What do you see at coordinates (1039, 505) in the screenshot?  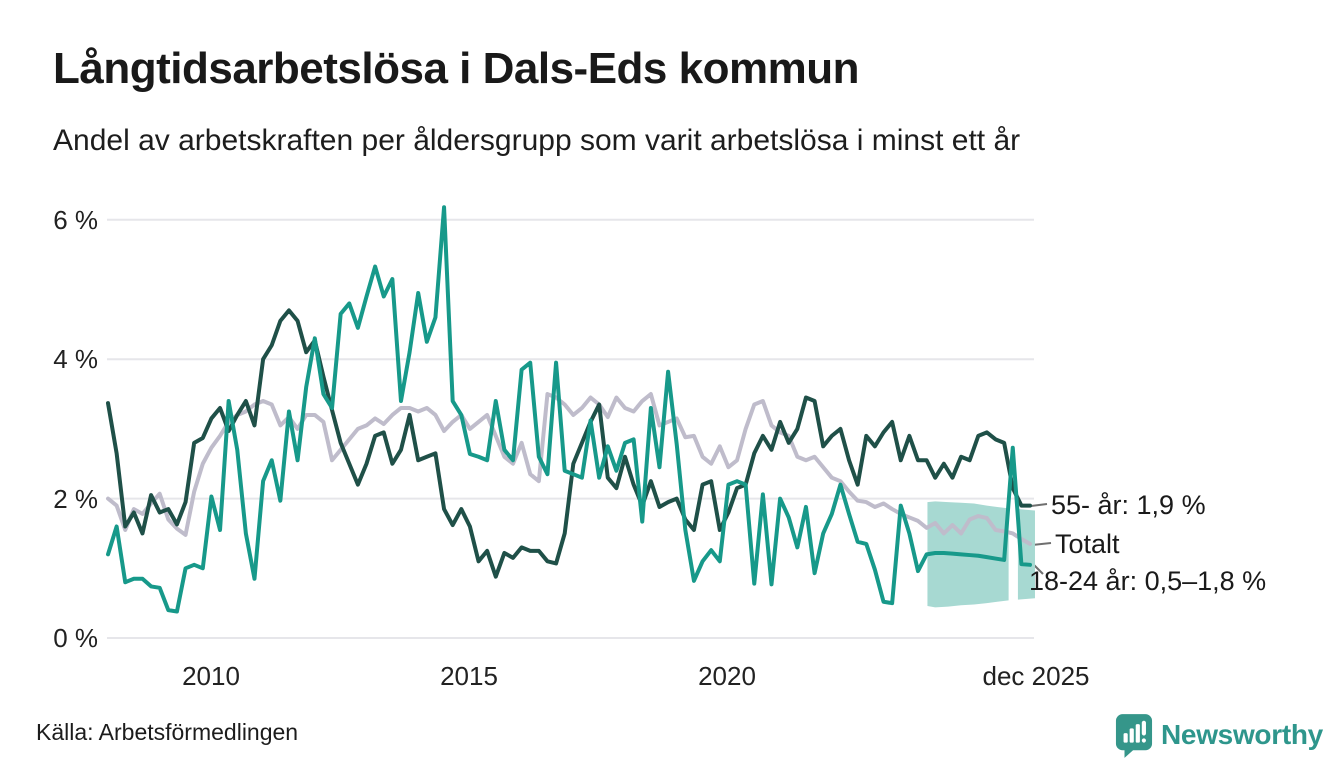 I see `annotation-connector-55plus` at bounding box center [1039, 505].